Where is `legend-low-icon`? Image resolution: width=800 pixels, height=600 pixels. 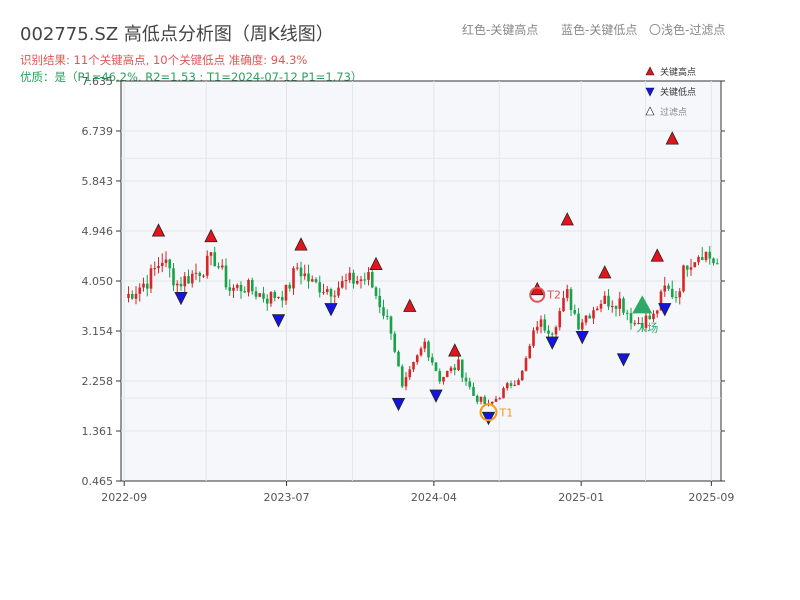 legend-low-icon is located at coordinates (650, 92).